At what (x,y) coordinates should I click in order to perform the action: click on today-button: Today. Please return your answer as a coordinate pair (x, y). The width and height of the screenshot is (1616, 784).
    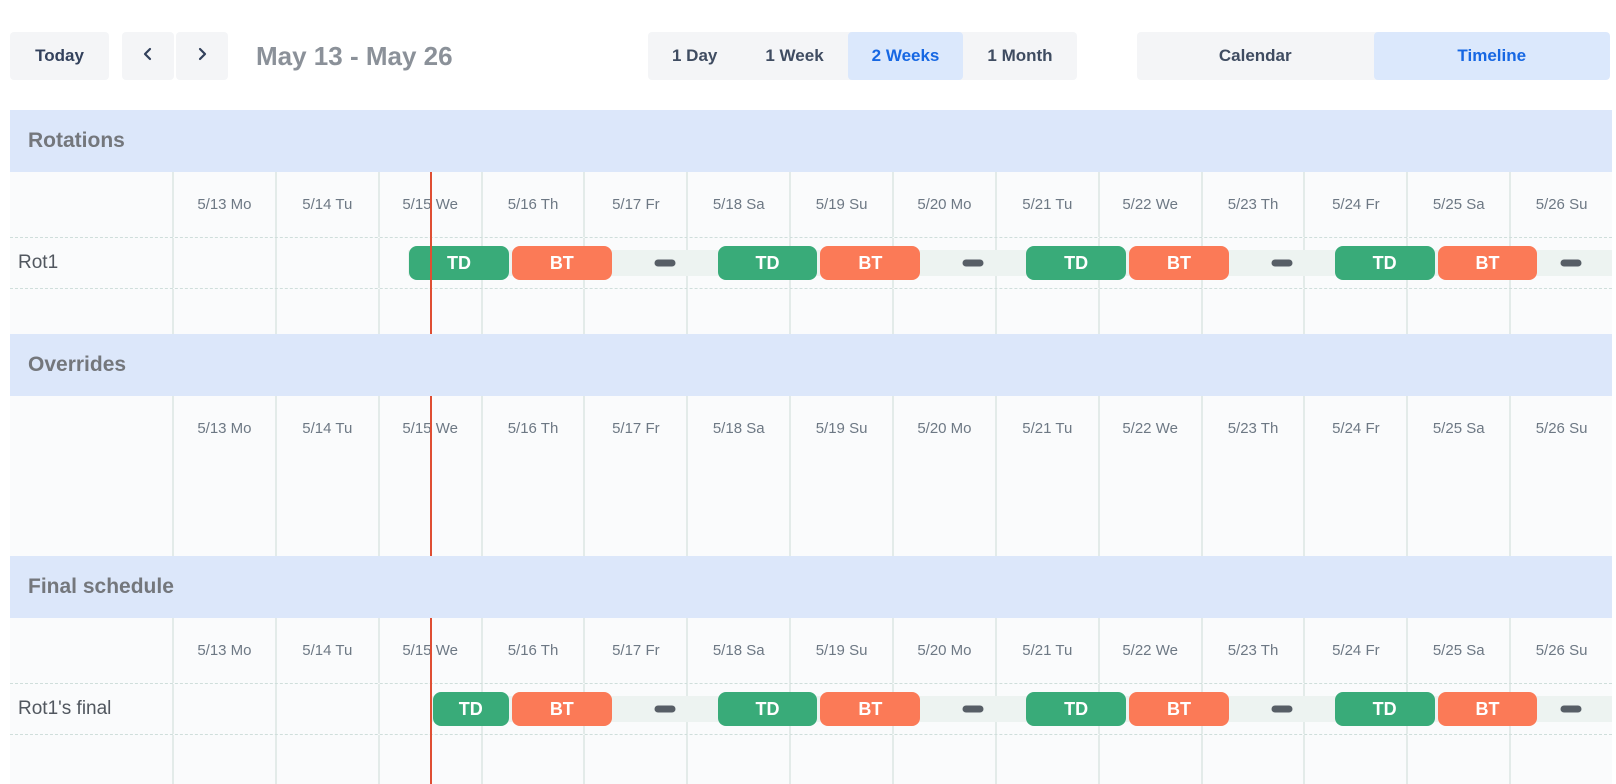
    Looking at the image, I should click on (59, 56).